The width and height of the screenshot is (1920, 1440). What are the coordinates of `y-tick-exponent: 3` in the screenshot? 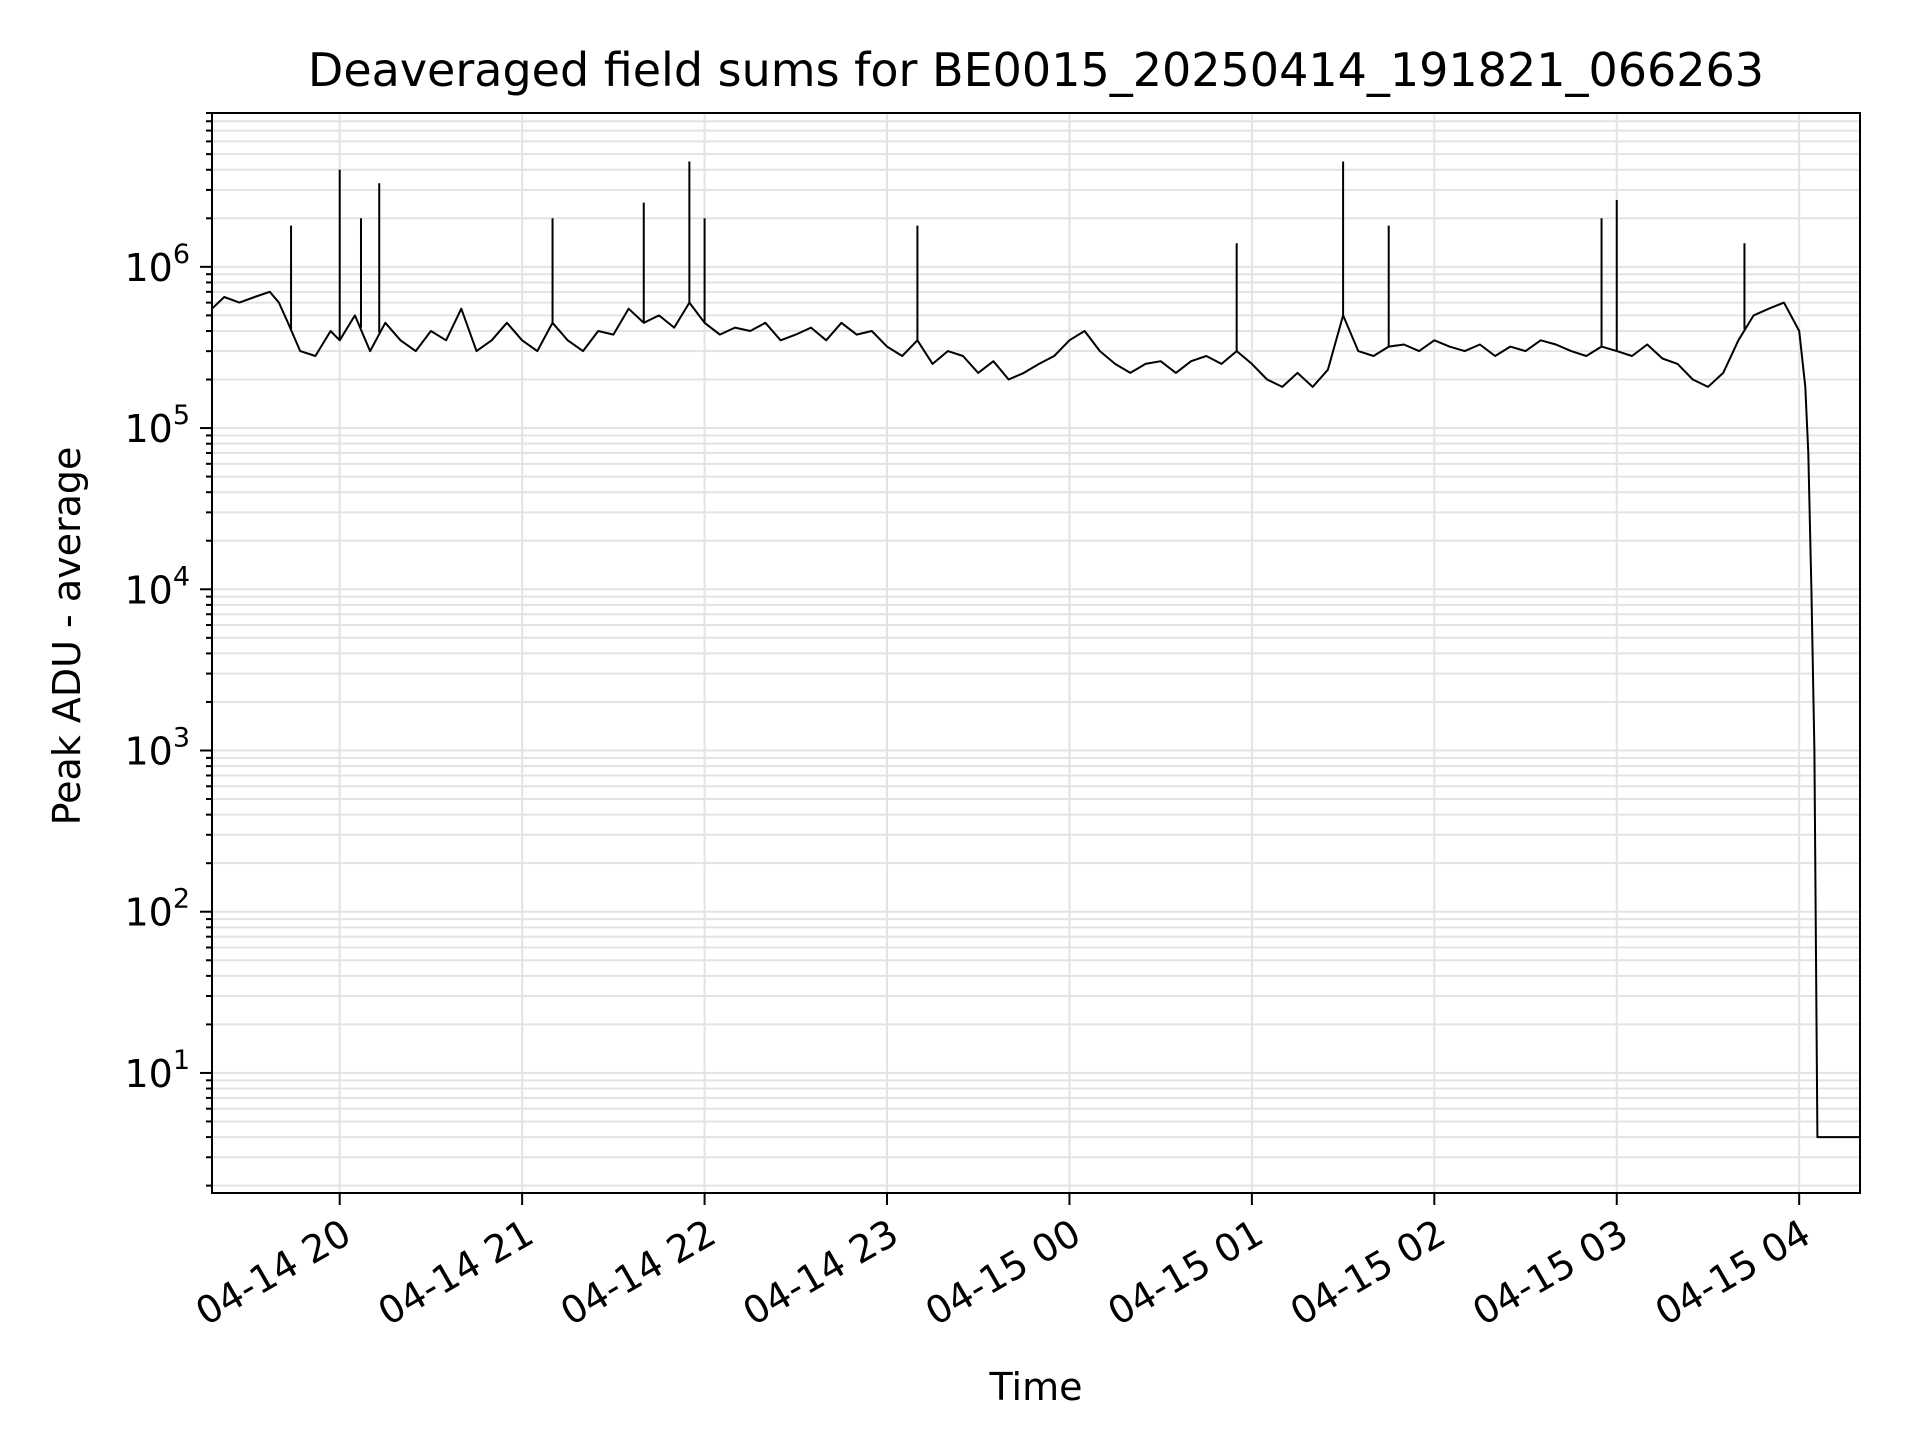 It's located at (181, 737).